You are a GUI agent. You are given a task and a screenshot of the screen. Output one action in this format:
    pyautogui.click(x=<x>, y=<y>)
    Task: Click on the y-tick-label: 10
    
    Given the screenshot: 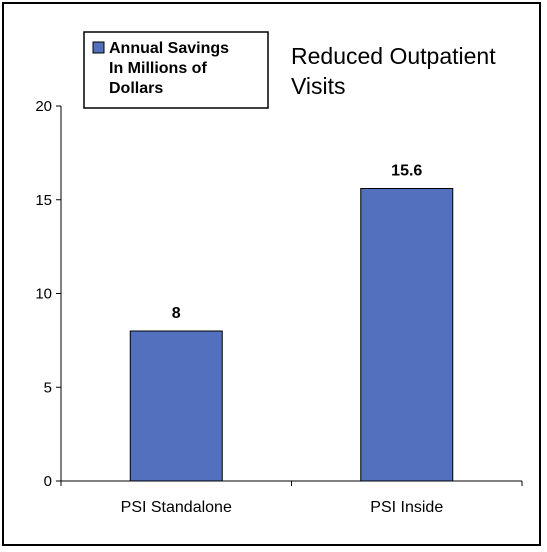 What is the action you would take?
    pyautogui.click(x=43, y=294)
    